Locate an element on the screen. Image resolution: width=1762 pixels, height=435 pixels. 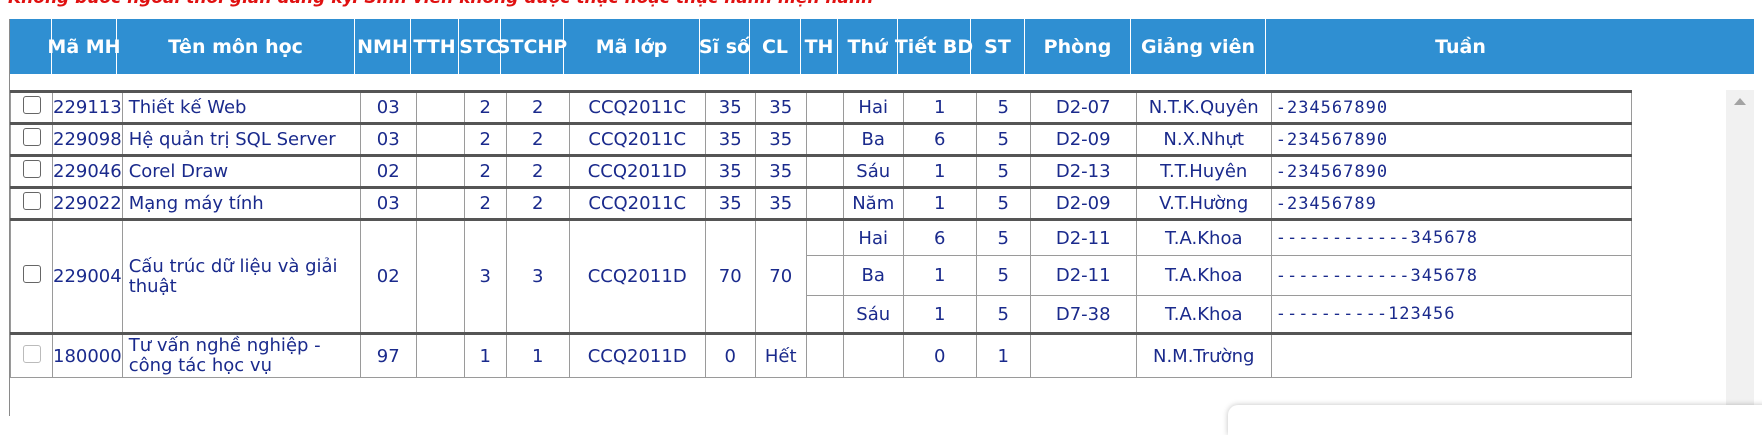
header-stchp: STCHP is located at coordinates (532, 46).